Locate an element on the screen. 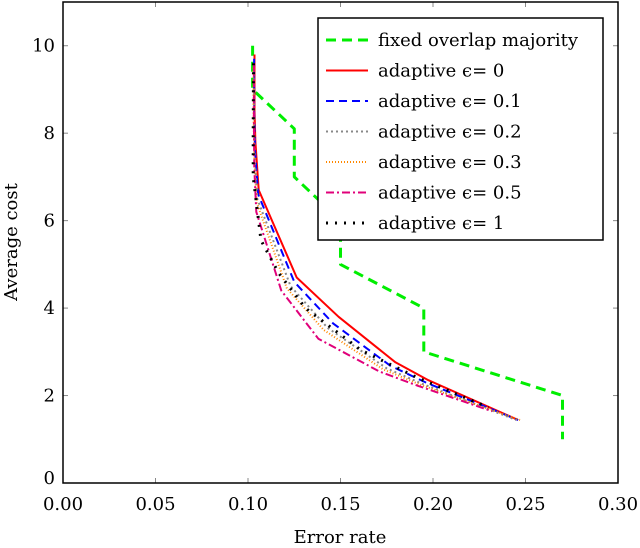 The width and height of the screenshot is (640, 548). legend-entry: adaptive ϵ= 0.2 is located at coordinates (450, 132).